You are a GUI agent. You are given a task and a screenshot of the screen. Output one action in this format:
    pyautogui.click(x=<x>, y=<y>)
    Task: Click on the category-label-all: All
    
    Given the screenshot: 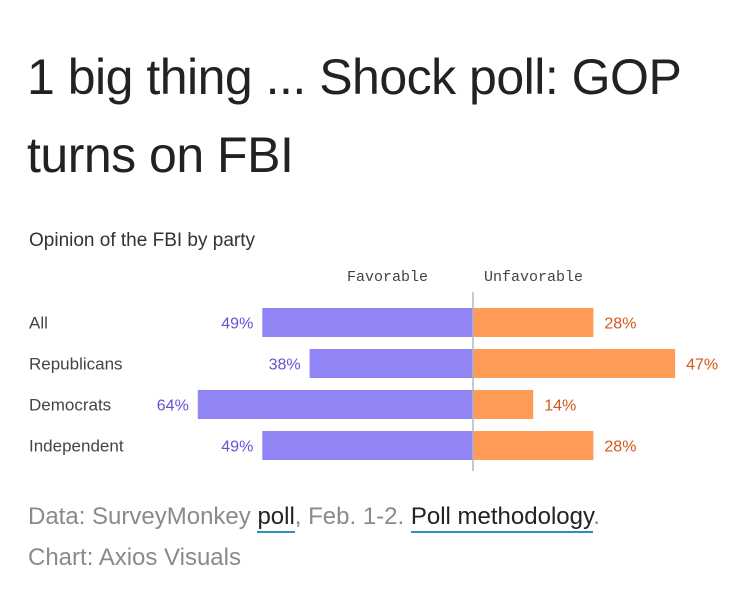 What is the action you would take?
    pyautogui.click(x=38, y=323)
    